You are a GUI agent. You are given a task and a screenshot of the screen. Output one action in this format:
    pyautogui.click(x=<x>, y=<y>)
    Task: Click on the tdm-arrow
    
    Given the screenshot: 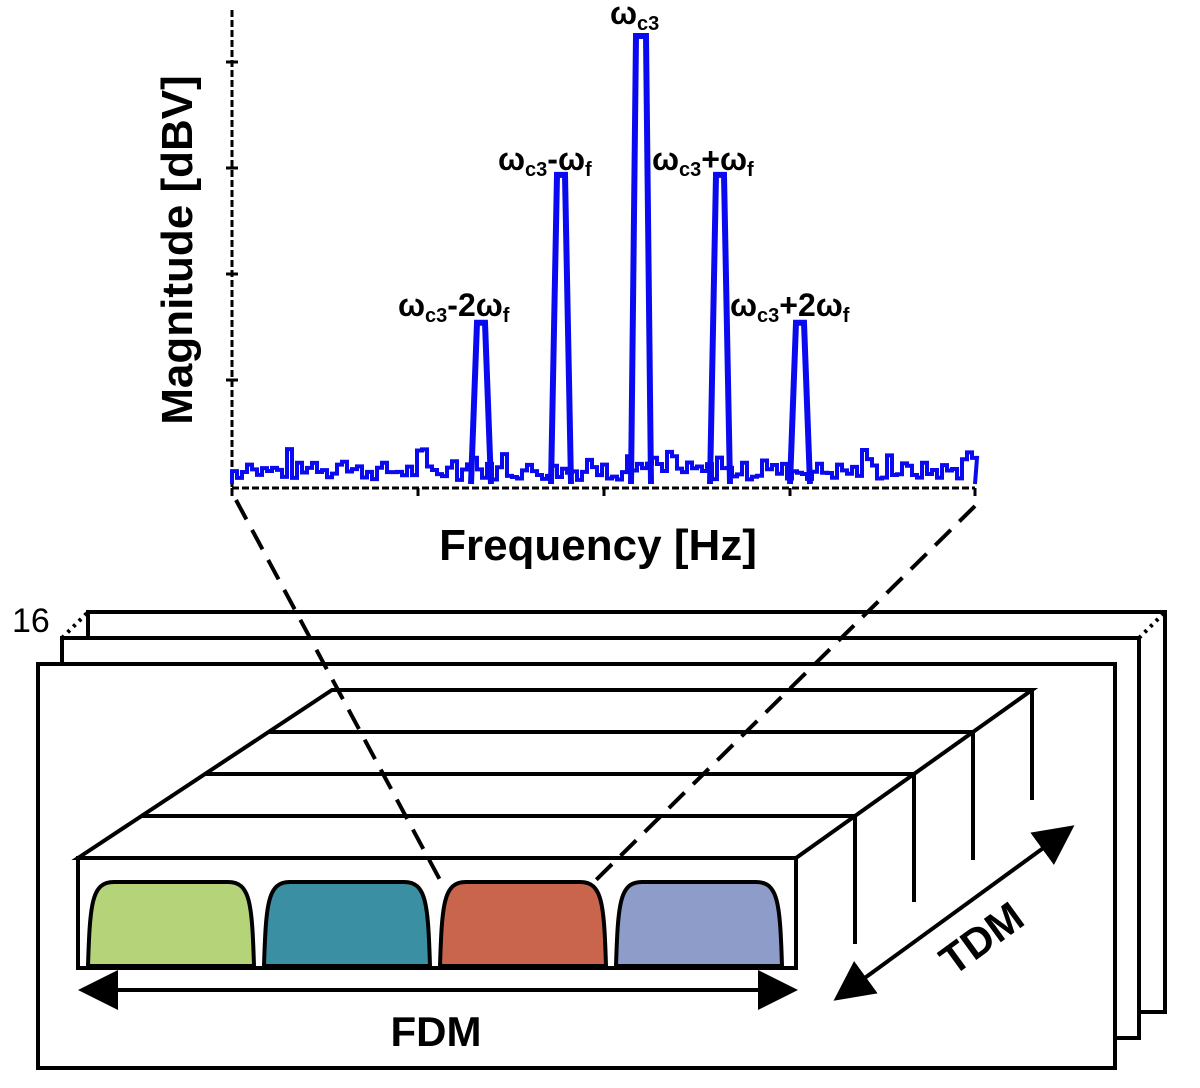 What is the action you would take?
    pyautogui.click(x=954, y=913)
    